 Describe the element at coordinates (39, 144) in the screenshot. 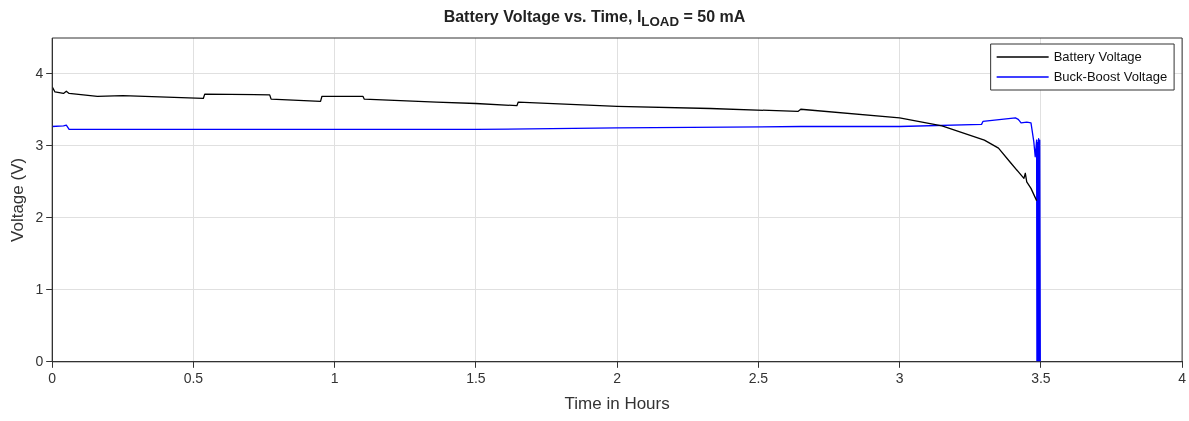

I see `y-tick-label: 3` at that location.